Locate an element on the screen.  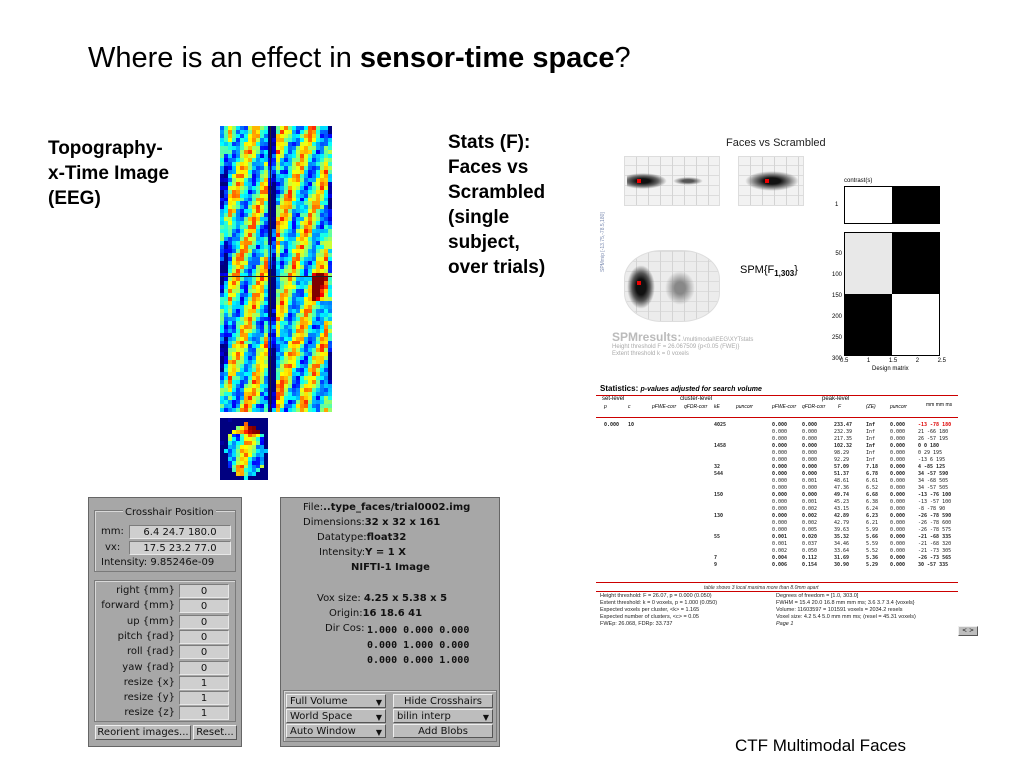
page-nav-button: < > is located at coordinates (968, 631).